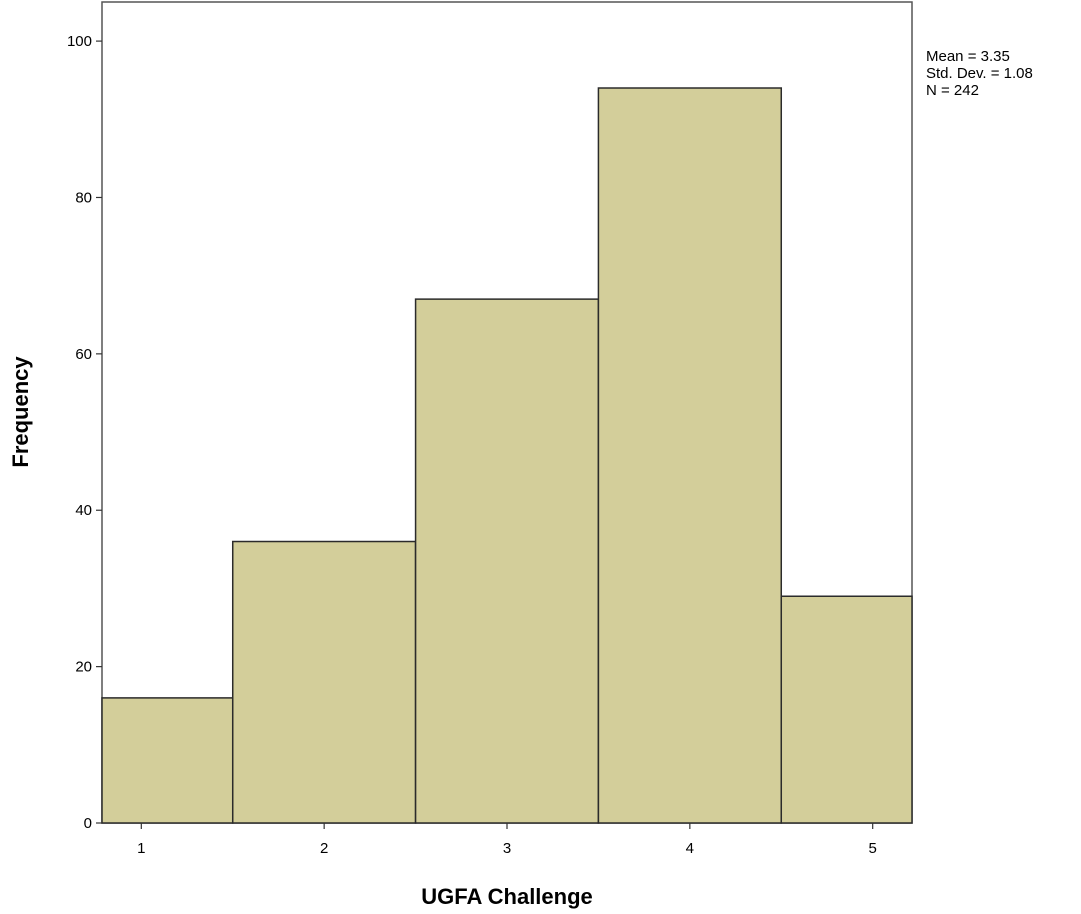 The height and width of the screenshot is (914, 1081). What do you see at coordinates (979, 73) in the screenshot?
I see `stat-line: Std. Dev. = 1.08` at bounding box center [979, 73].